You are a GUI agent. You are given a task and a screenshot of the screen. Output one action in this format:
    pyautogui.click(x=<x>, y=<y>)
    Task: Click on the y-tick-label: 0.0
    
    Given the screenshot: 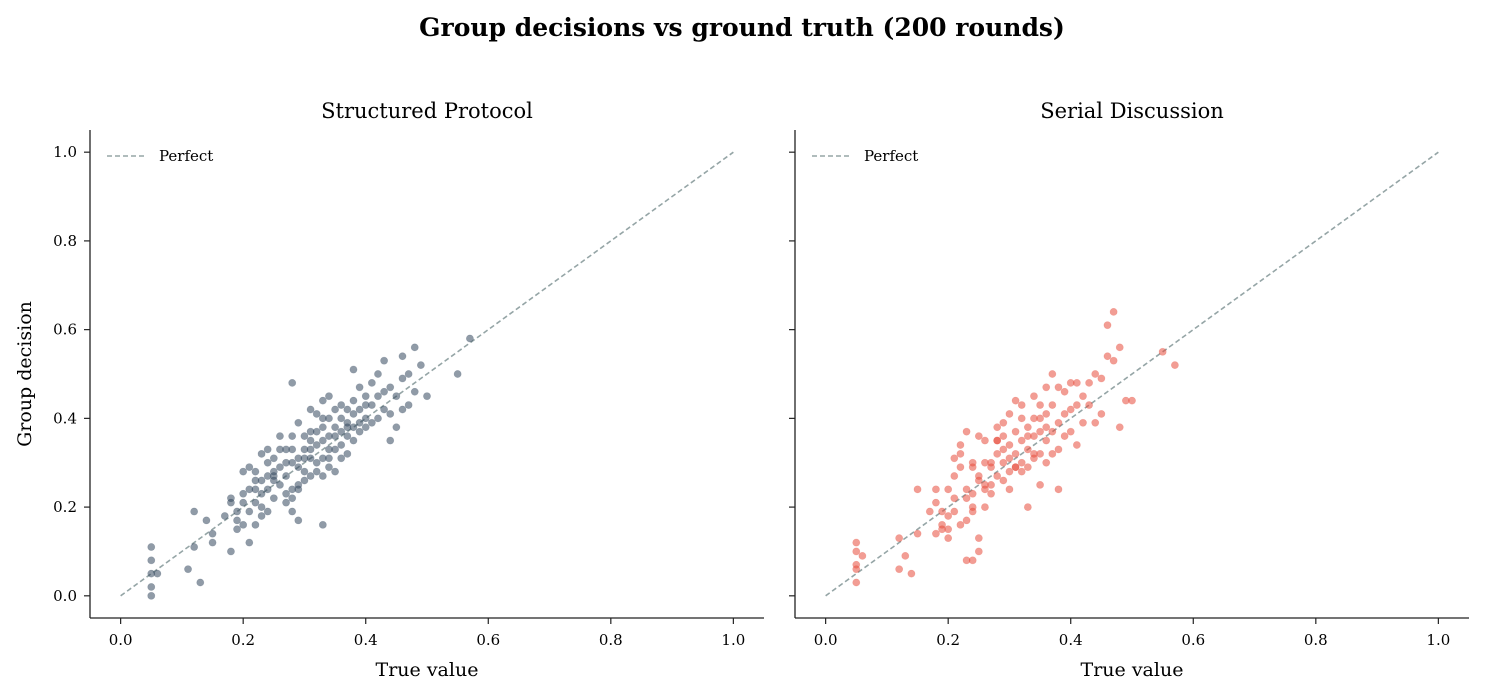 What is the action you would take?
    pyautogui.click(x=65, y=596)
    